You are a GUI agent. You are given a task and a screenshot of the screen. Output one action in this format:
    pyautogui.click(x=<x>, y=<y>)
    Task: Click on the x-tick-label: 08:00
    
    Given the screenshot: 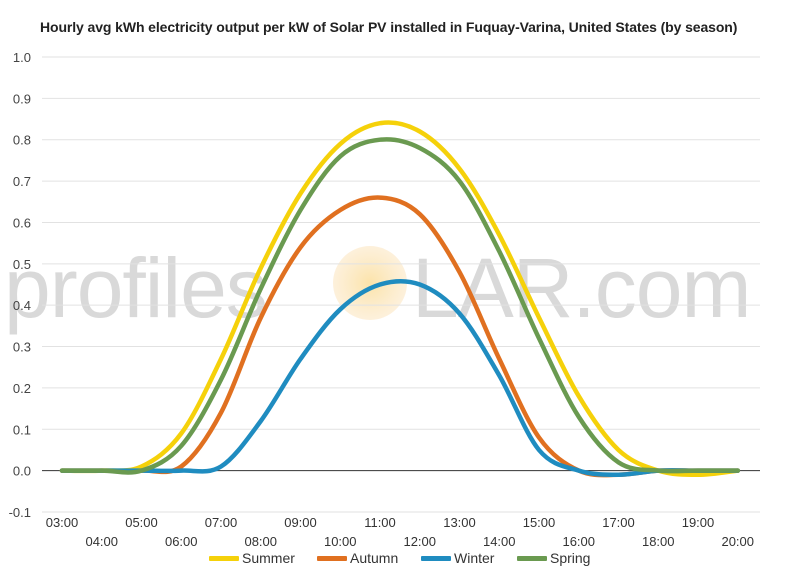 What is the action you would take?
    pyautogui.click(x=260, y=541)
    